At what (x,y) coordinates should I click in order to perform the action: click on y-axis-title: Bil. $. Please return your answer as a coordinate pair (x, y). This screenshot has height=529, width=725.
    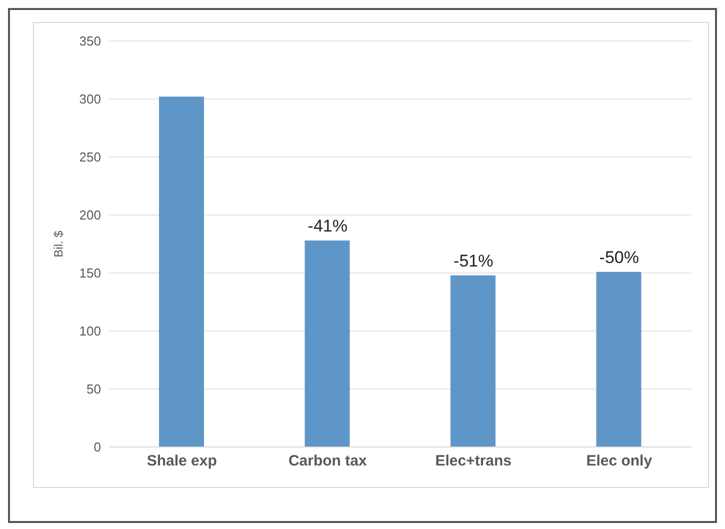
    Looking at the image, I should click on (58, 244).